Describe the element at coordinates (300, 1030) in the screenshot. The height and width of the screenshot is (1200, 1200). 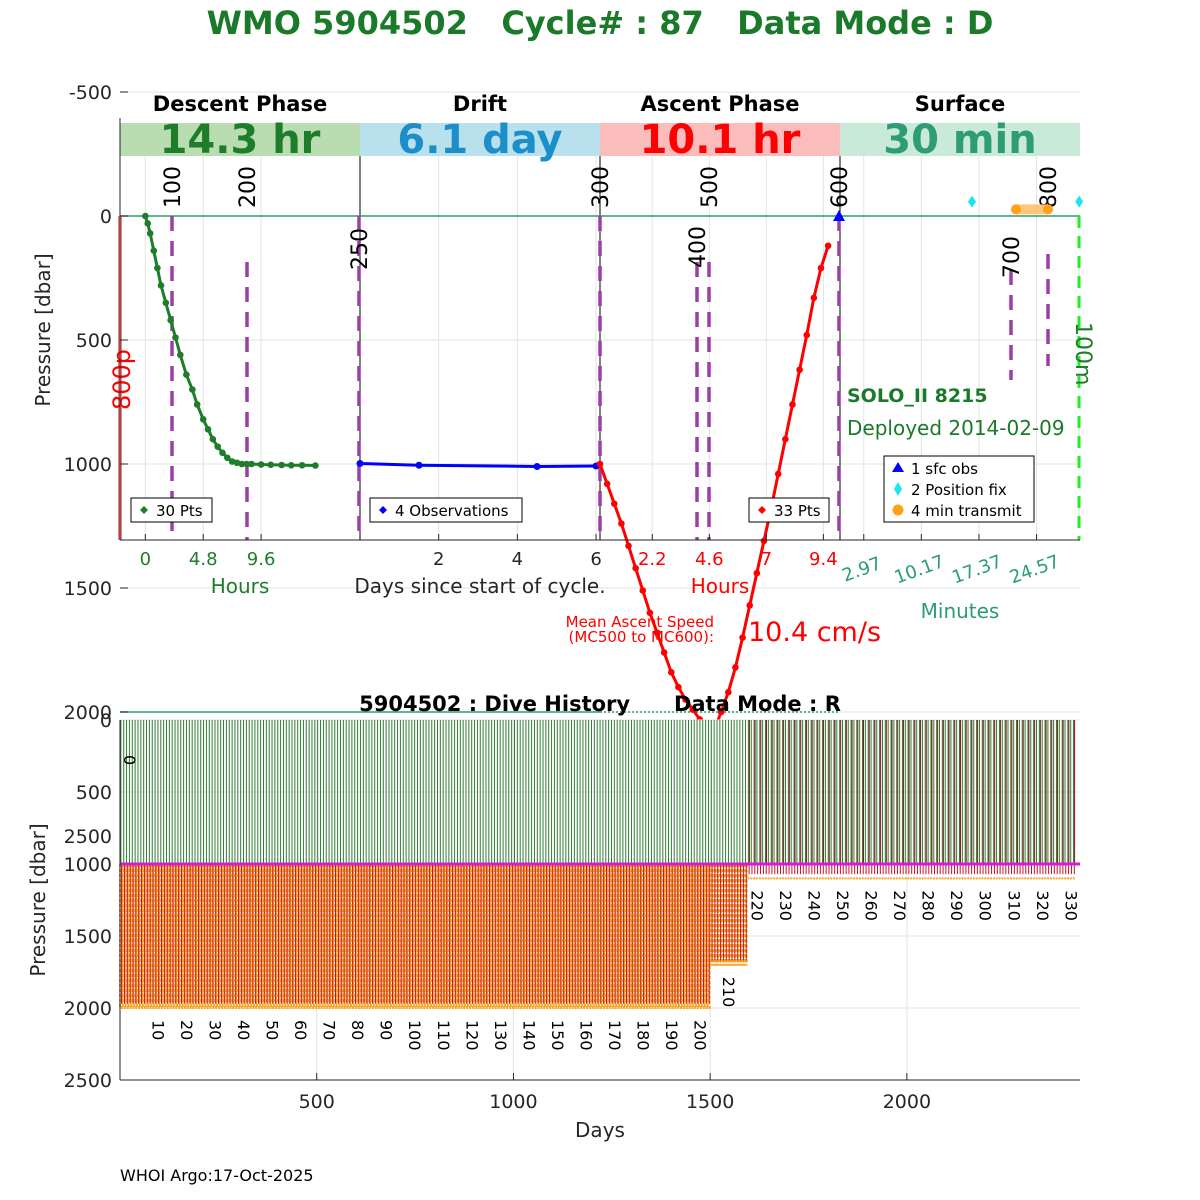
I see `cycle-label: 60` at that location.